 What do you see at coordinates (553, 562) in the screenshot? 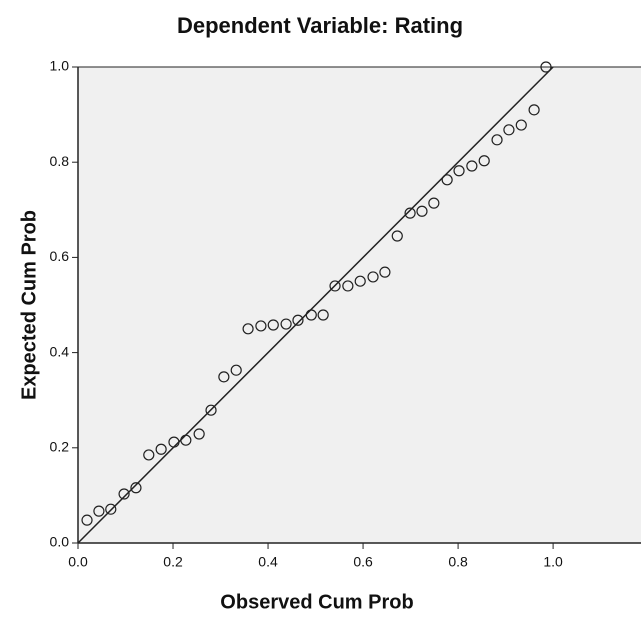
I see `x-tick-label: 1.0` at bounding box center [553, 562].